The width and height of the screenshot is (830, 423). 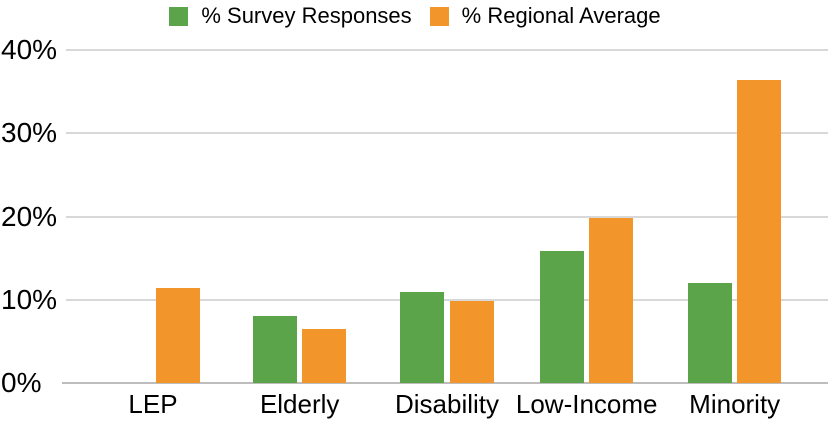 What do you see at coordinates (324, 355) in the screenshot?
I see `bar--regional-average-elderly` at bounding box center [324, 355].